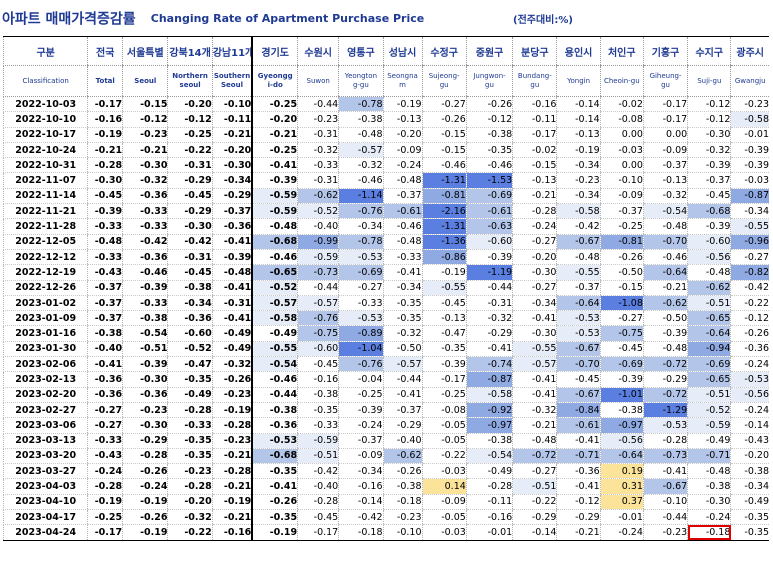 The height and width of the screenshot is (572, 773). I want to click on cell-bundang-gu: -0.24, so click(534, 226).